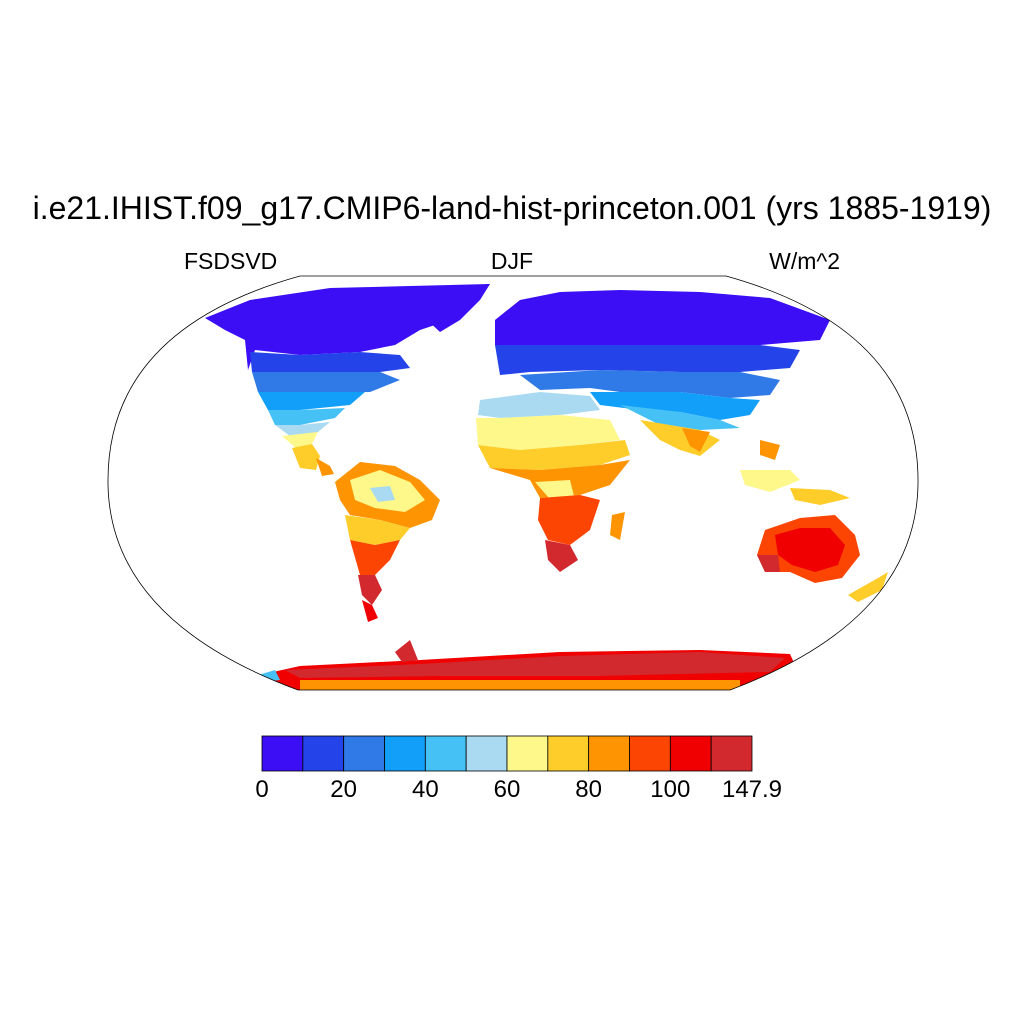  Describe the element at coordinates (527, 665) in the screenshot. I see `landmass-antarctica` at that location.